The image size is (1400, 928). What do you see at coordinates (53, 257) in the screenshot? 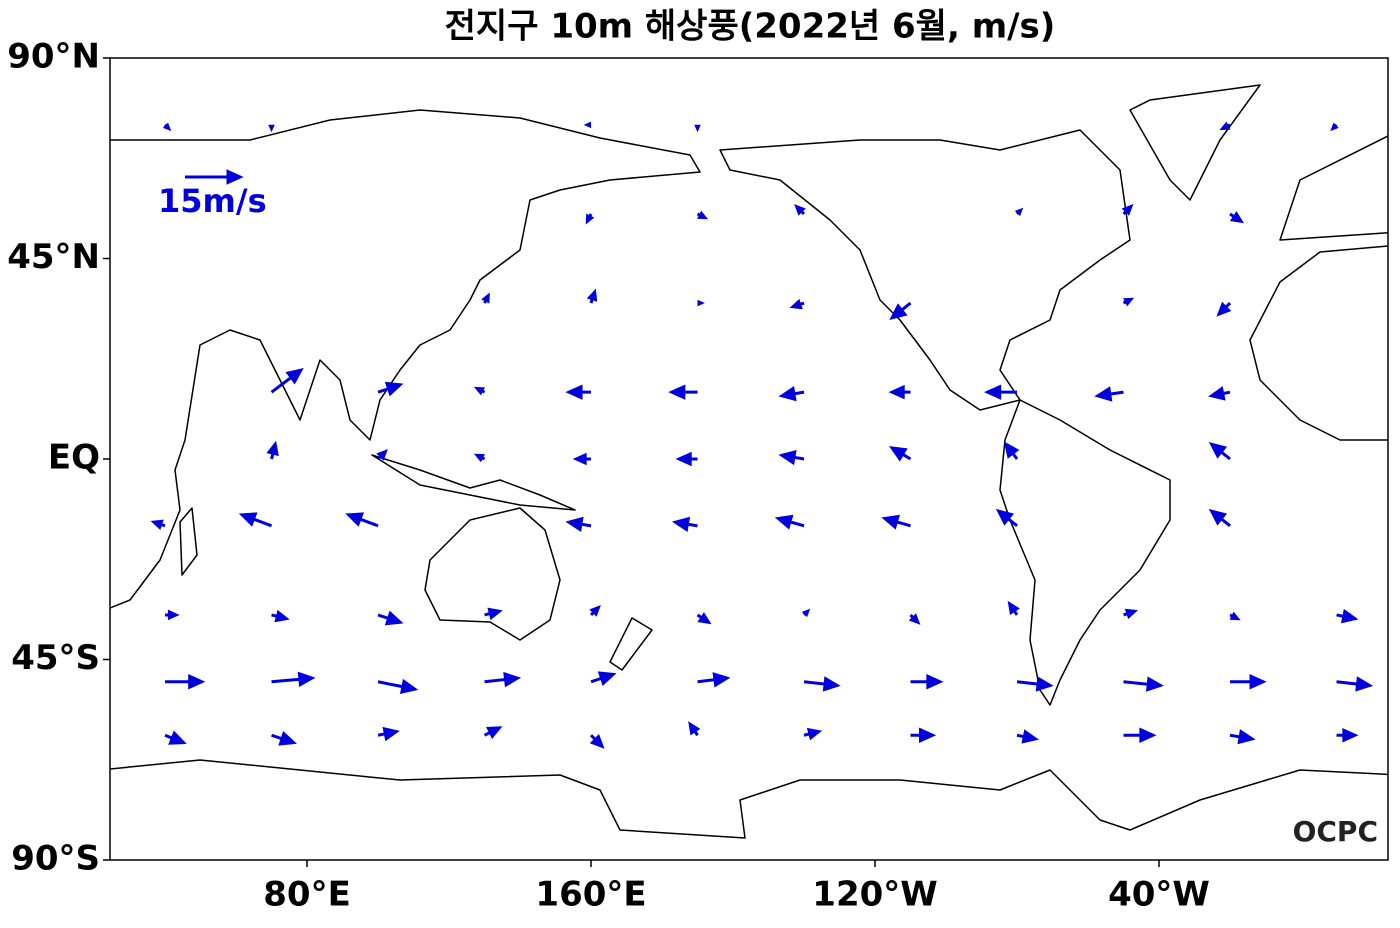
I see `y-tick-label: 45°N` at bounding box center [53, 257].